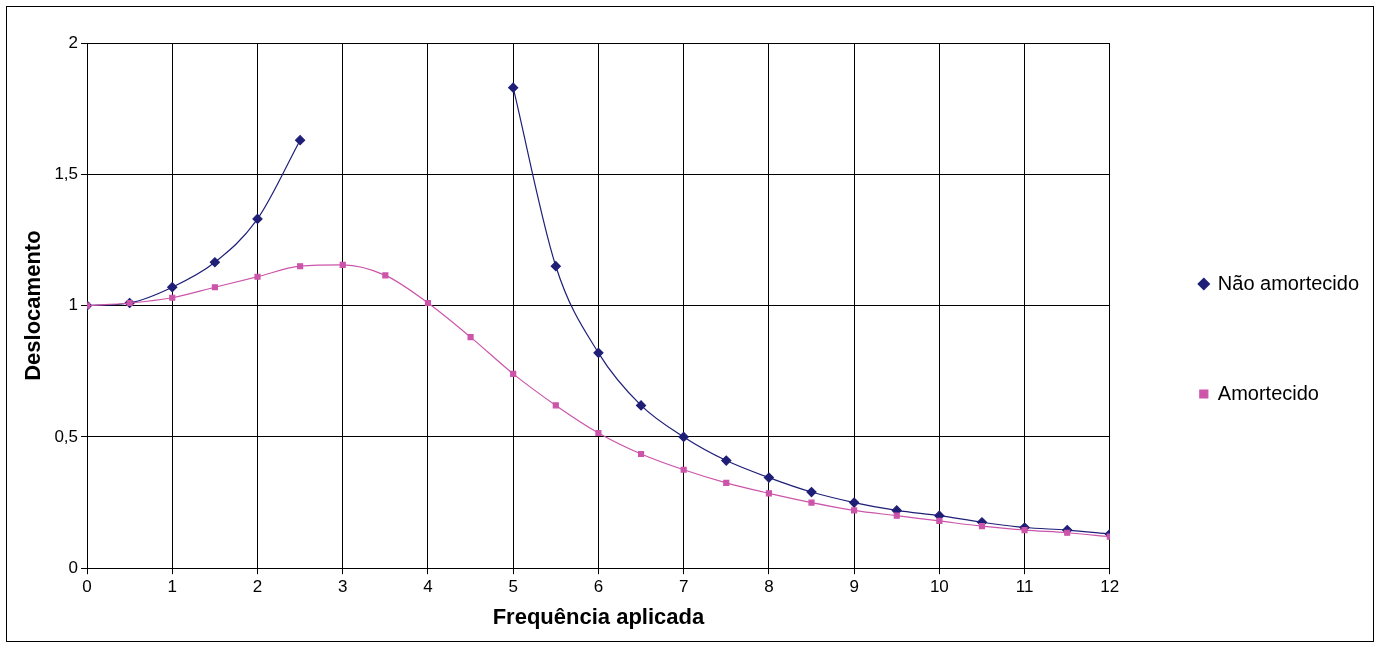 This screenshot has width=1379, height=646. Describe the element at coordinates (73, 42) in the screenshot. I see `y-tick-label: 2` at that location.